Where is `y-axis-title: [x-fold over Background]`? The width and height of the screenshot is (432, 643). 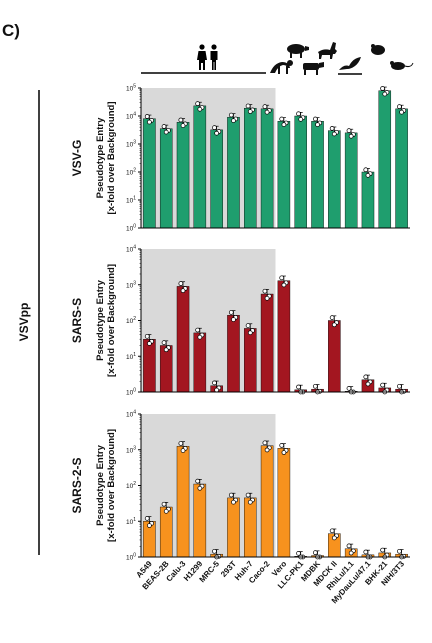
y-axis-title: [x-fold over Background] is located at coordinates (111, 485).